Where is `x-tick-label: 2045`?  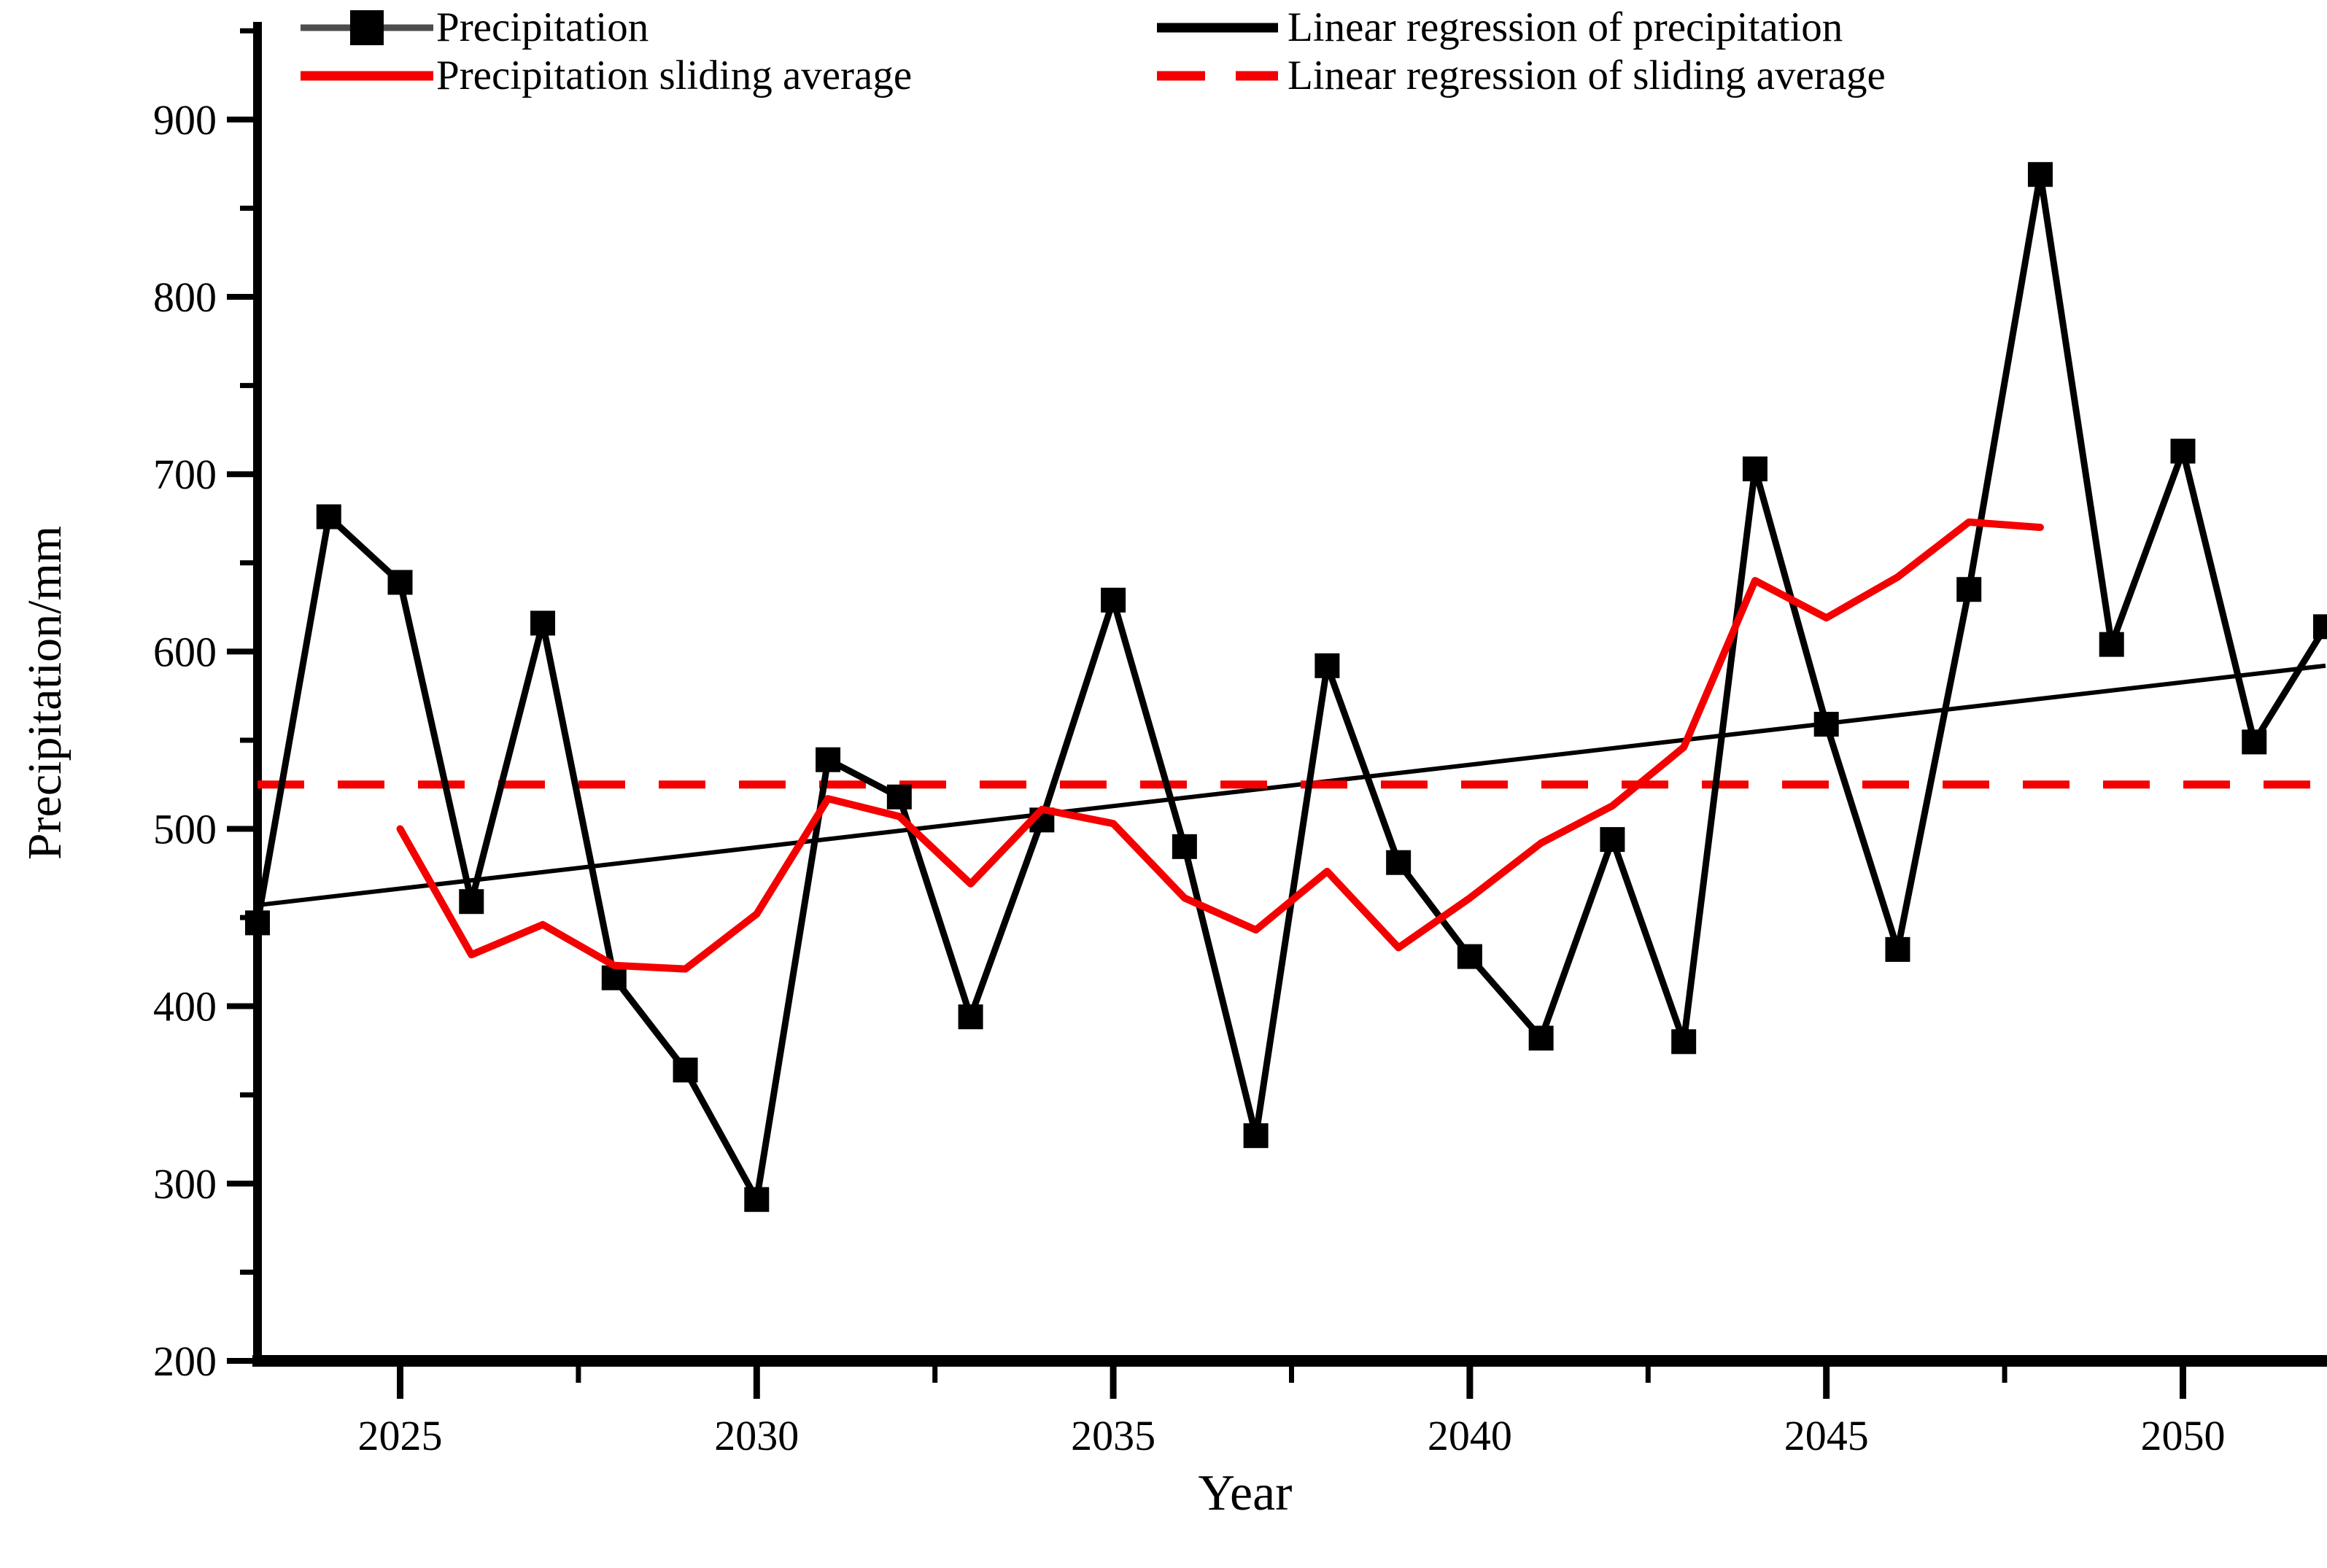
x-tick-label: 2045 is located at coordinates (1826, 1435).